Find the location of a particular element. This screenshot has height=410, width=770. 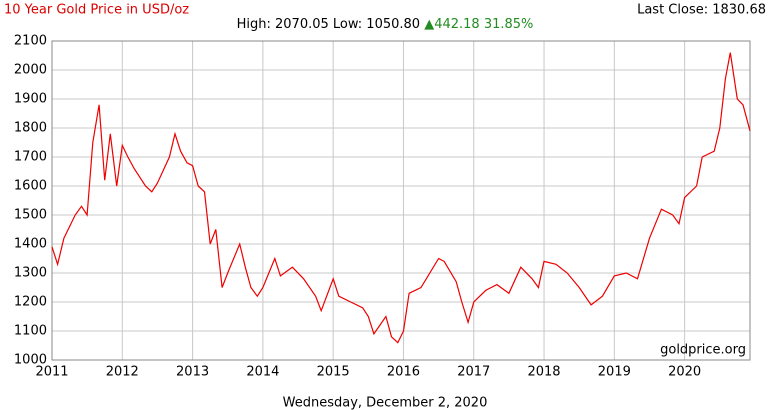

y-tick-label: 1800 is located at coordinates (30, 128).